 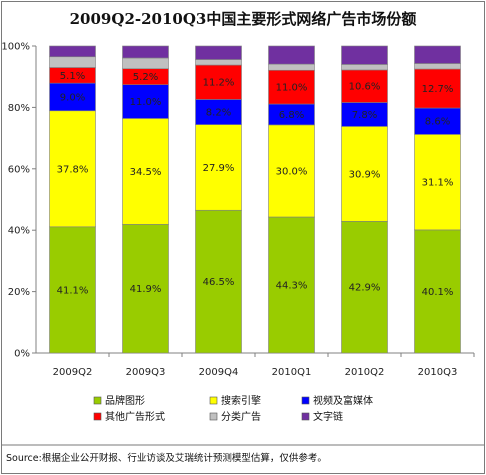 What do you see at coordinates (19, 231) in the screenshot?
I see `y-tick-label: 40%` at bounding box center [19, 231].